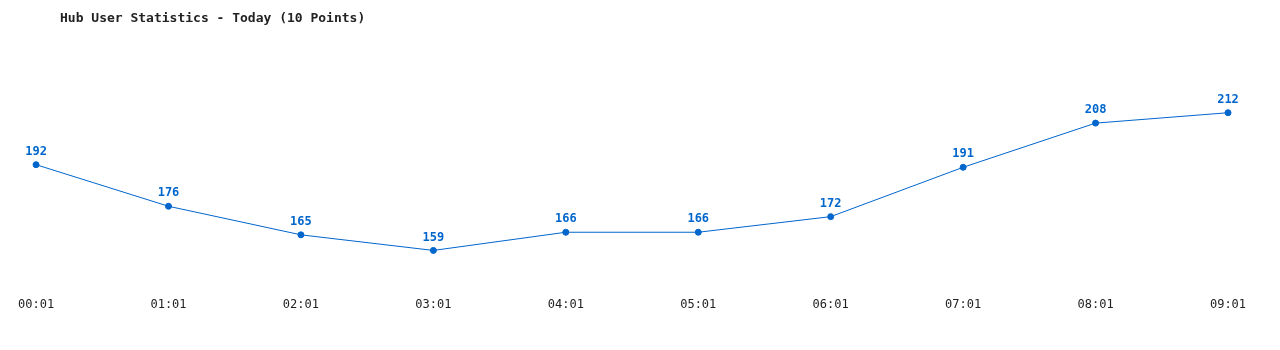 The width and height of the screenshot is (1280, 350). I want to click on data-label: 192, so click(36, 150).